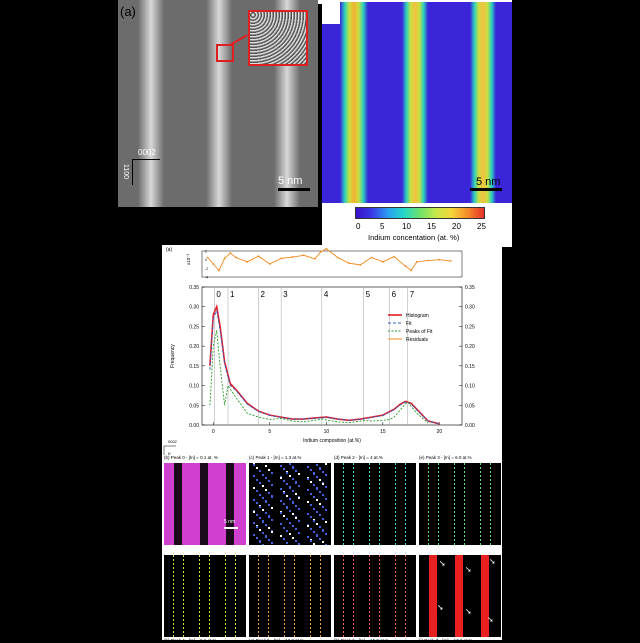 This screenshot has height=643, width=640. Describe the element at coordinates (218, 294) in the screenshot. I see `peak-marker-label: 0` at that location.